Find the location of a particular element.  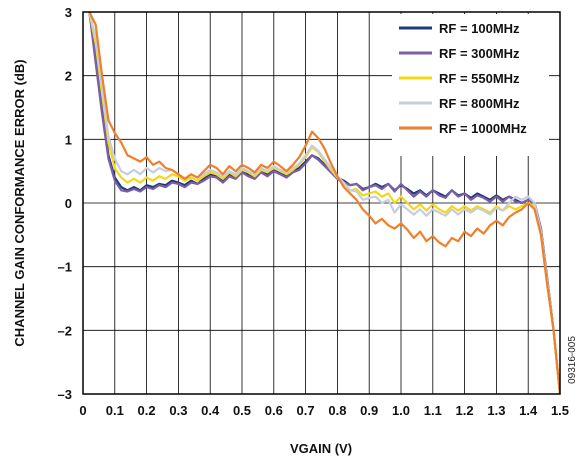

legend-label: RF = 100MHz is located at coordinates (479, 28).